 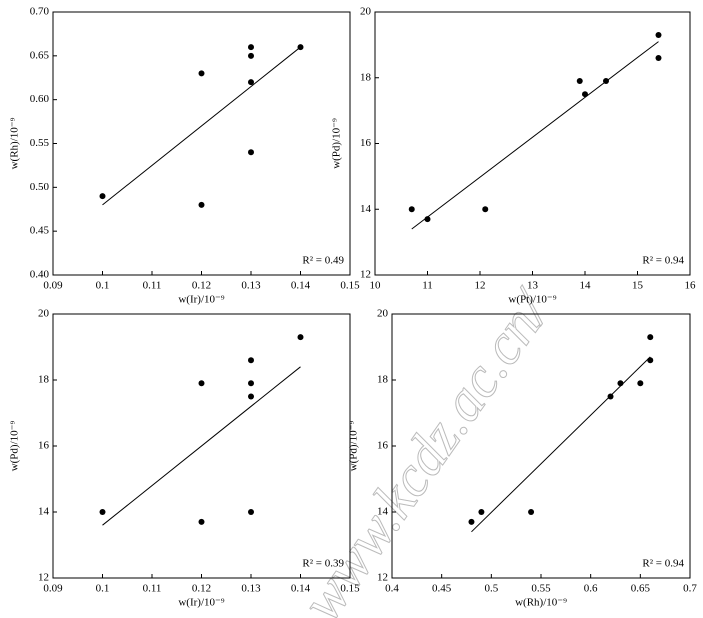 I want to click on x-tick-label: 11, so click(x=427, y=286).